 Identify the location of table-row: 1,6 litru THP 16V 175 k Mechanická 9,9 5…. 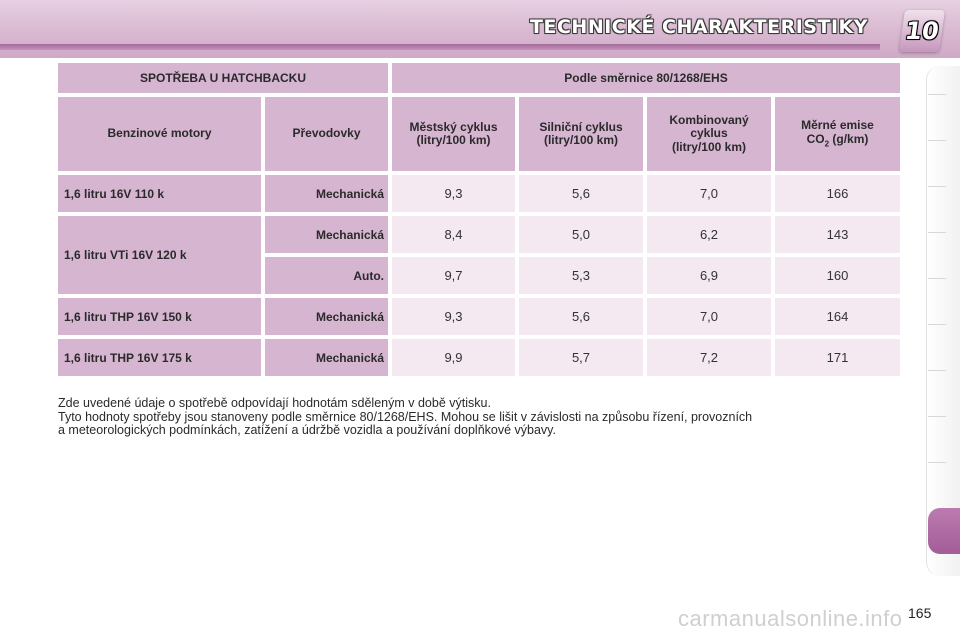
(479, 357).